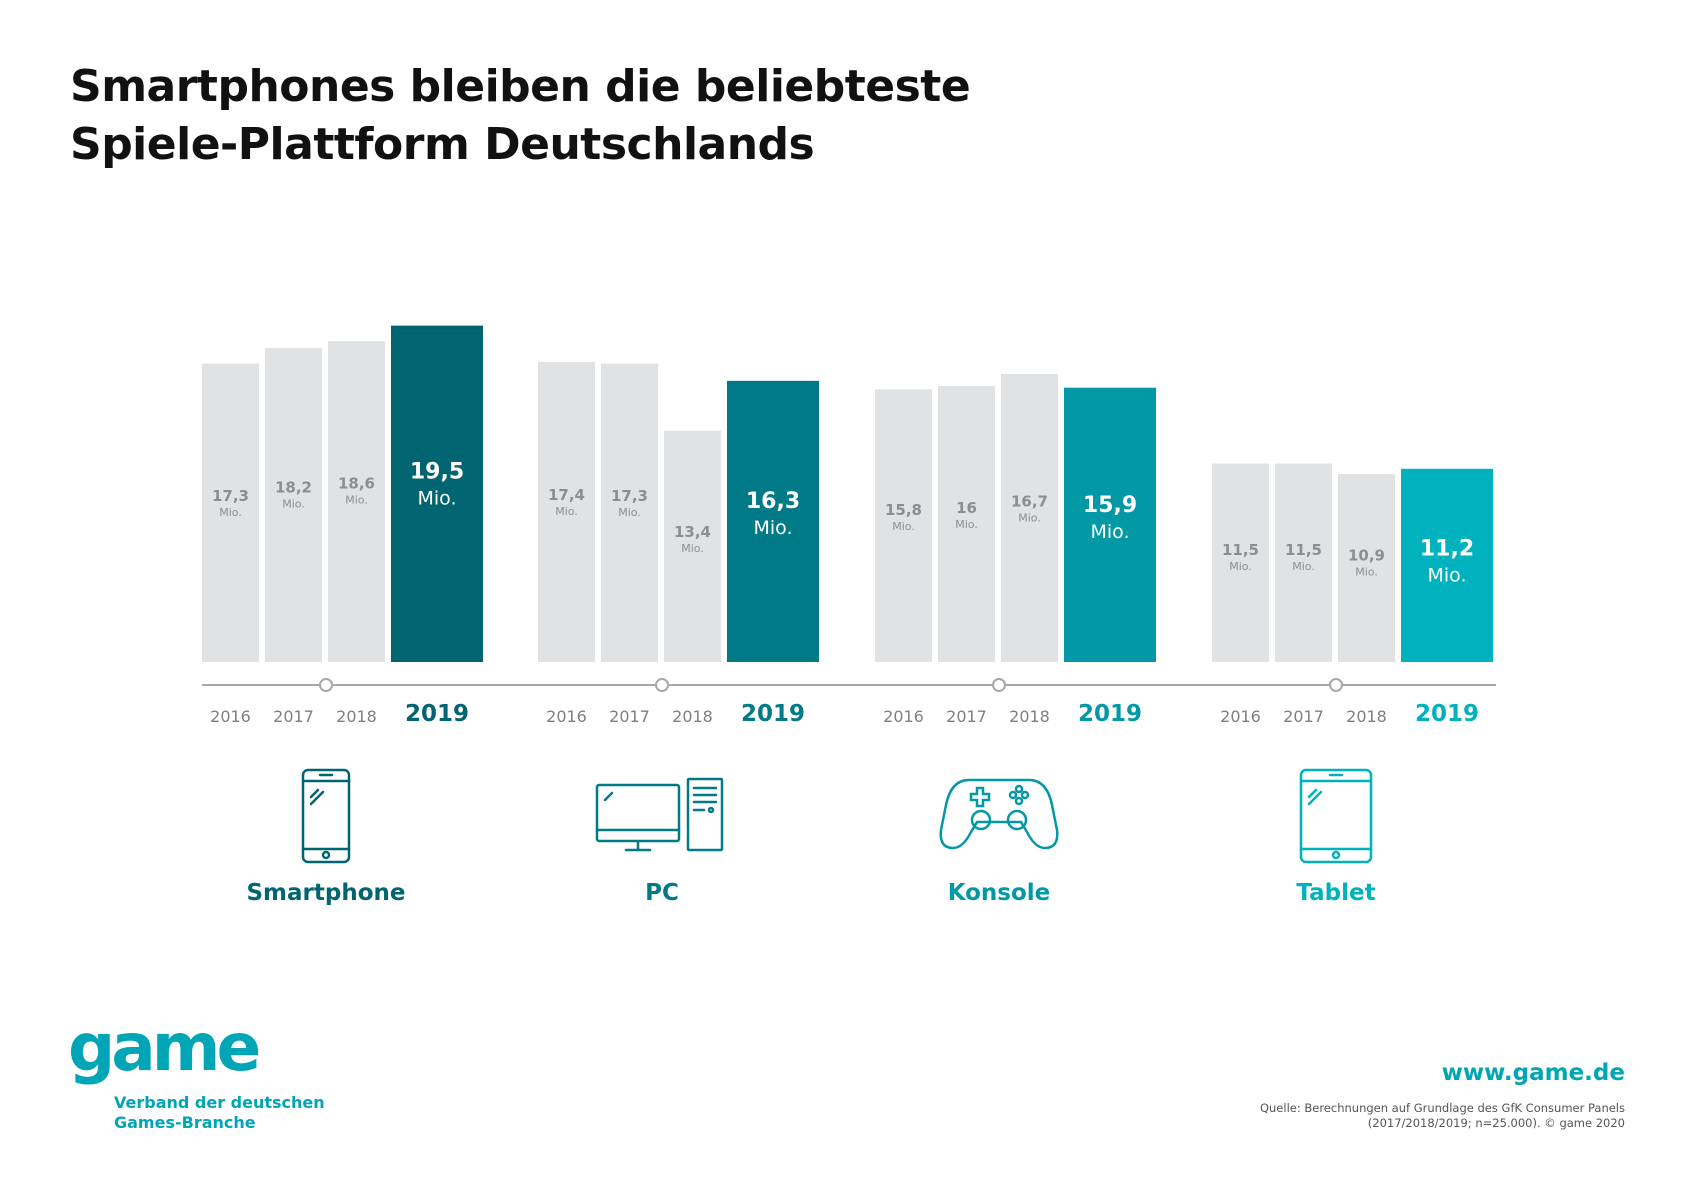 This screenshot has width=1685, height=1191. I want to click on logo-tagline-line-1: Verband der deutschen, so click(219, 1102).